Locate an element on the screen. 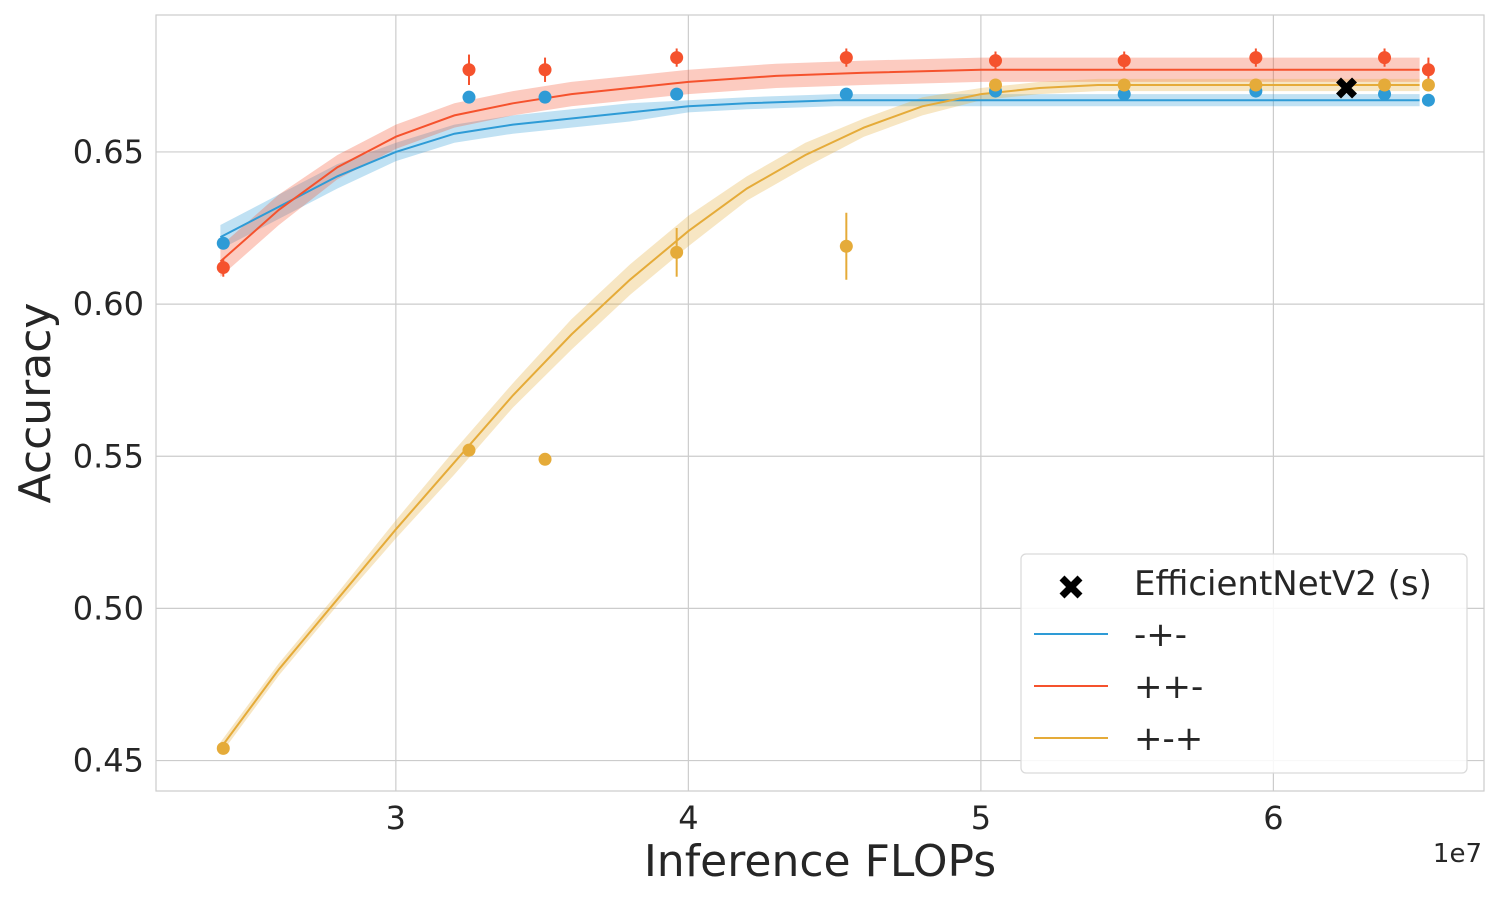  reference-marker is located at coordinates (1346, 88).